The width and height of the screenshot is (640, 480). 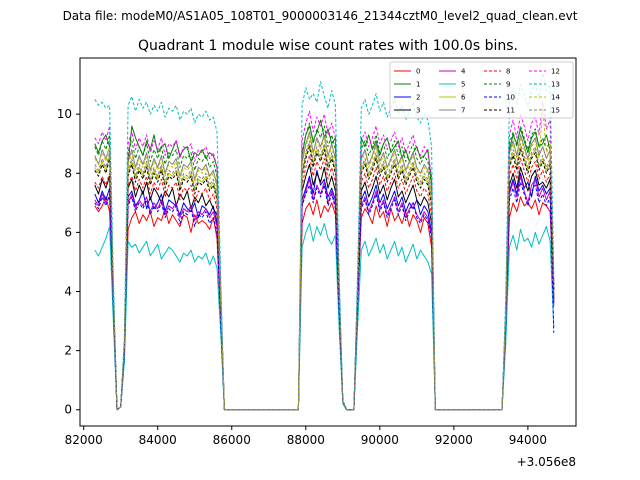 What do you see at coordinates (158, 440) in the screenshot?
I see `x-tick-label: 84000` at bounding box center [158, 440].